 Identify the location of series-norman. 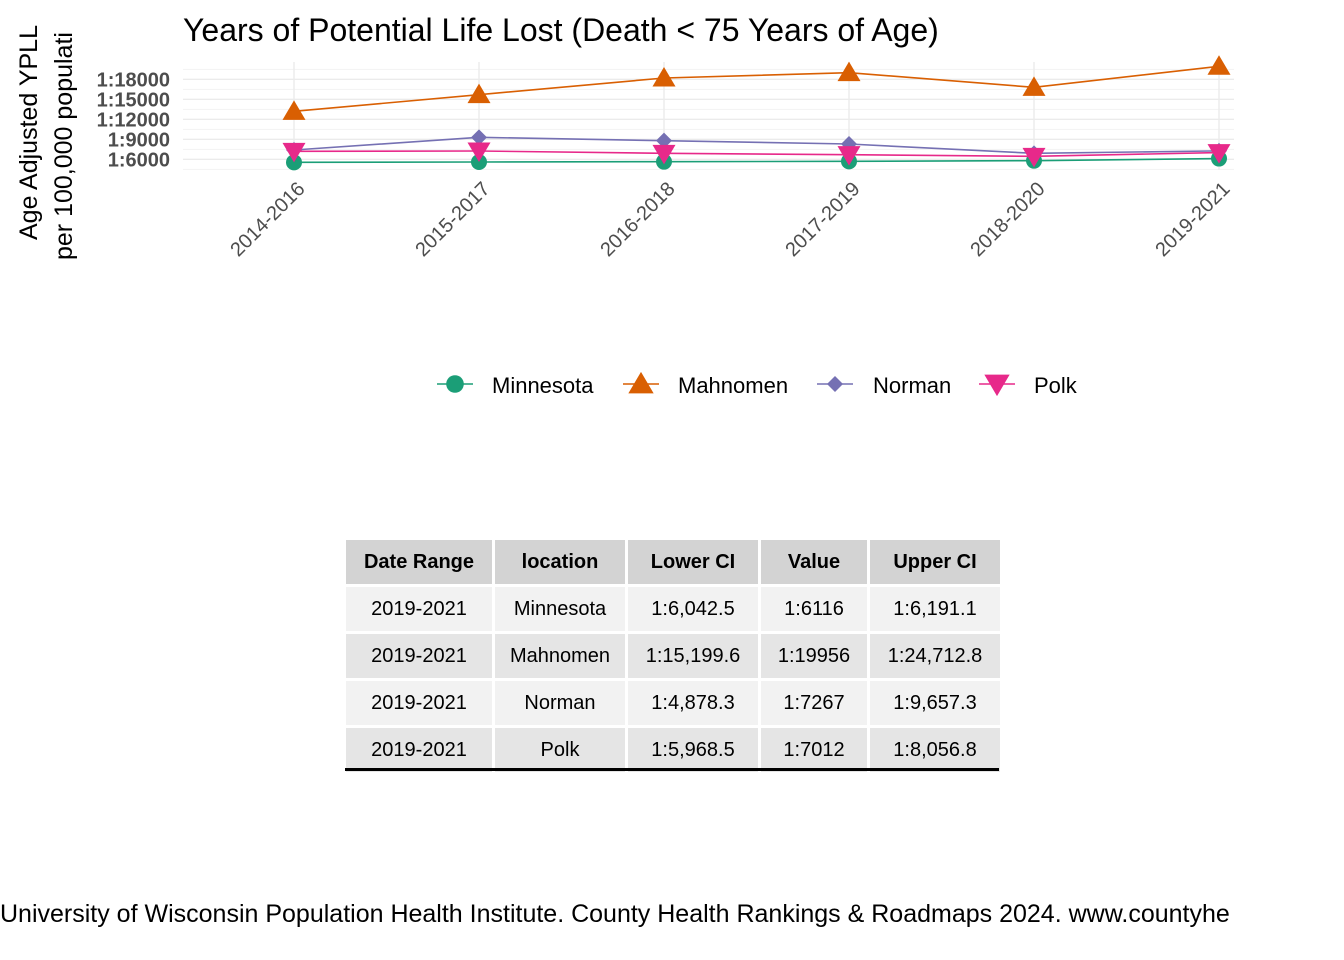
(756, 145).